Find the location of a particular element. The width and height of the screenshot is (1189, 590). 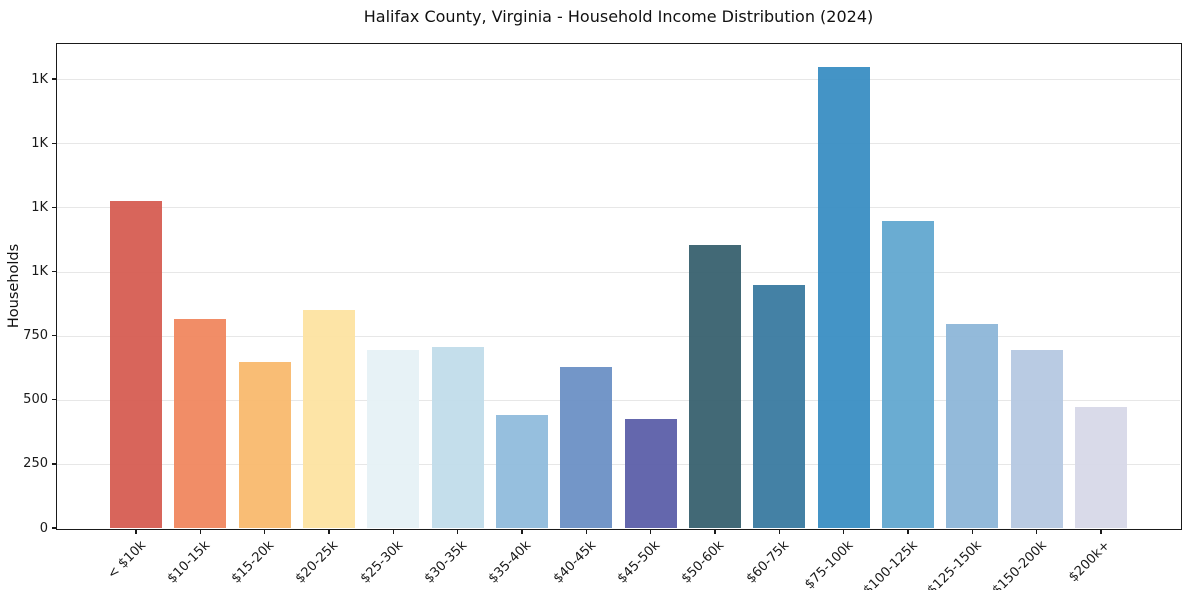

x-tick-label-text: $35-40k is located at coordinates (510, 562).